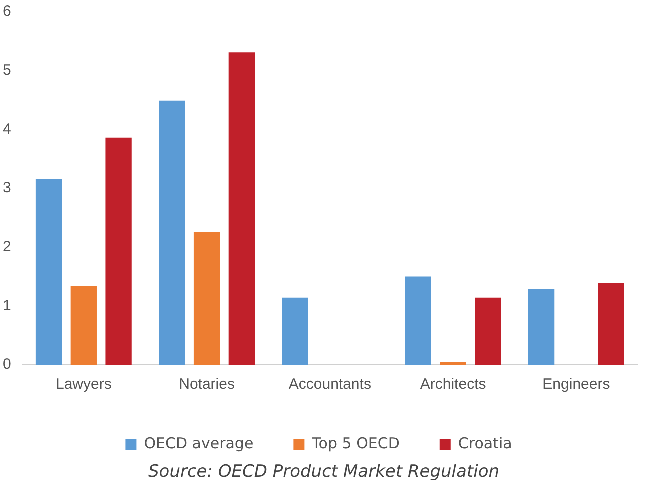 This screenshot has height=490, width=648. Describe the element at coordinates (207, 385) in the screenshot. I see `x-tick-label: Notaries` at that location.